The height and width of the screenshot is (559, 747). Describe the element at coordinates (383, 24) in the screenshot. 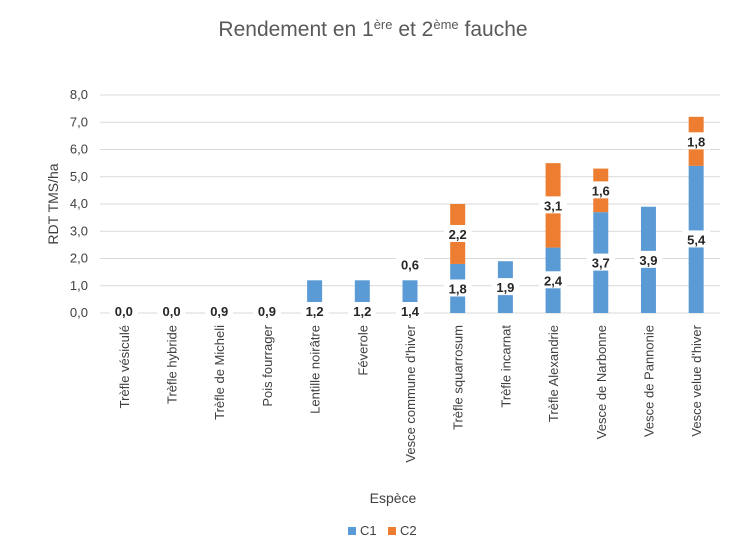

I see `chart-title-part: ère` at that location.